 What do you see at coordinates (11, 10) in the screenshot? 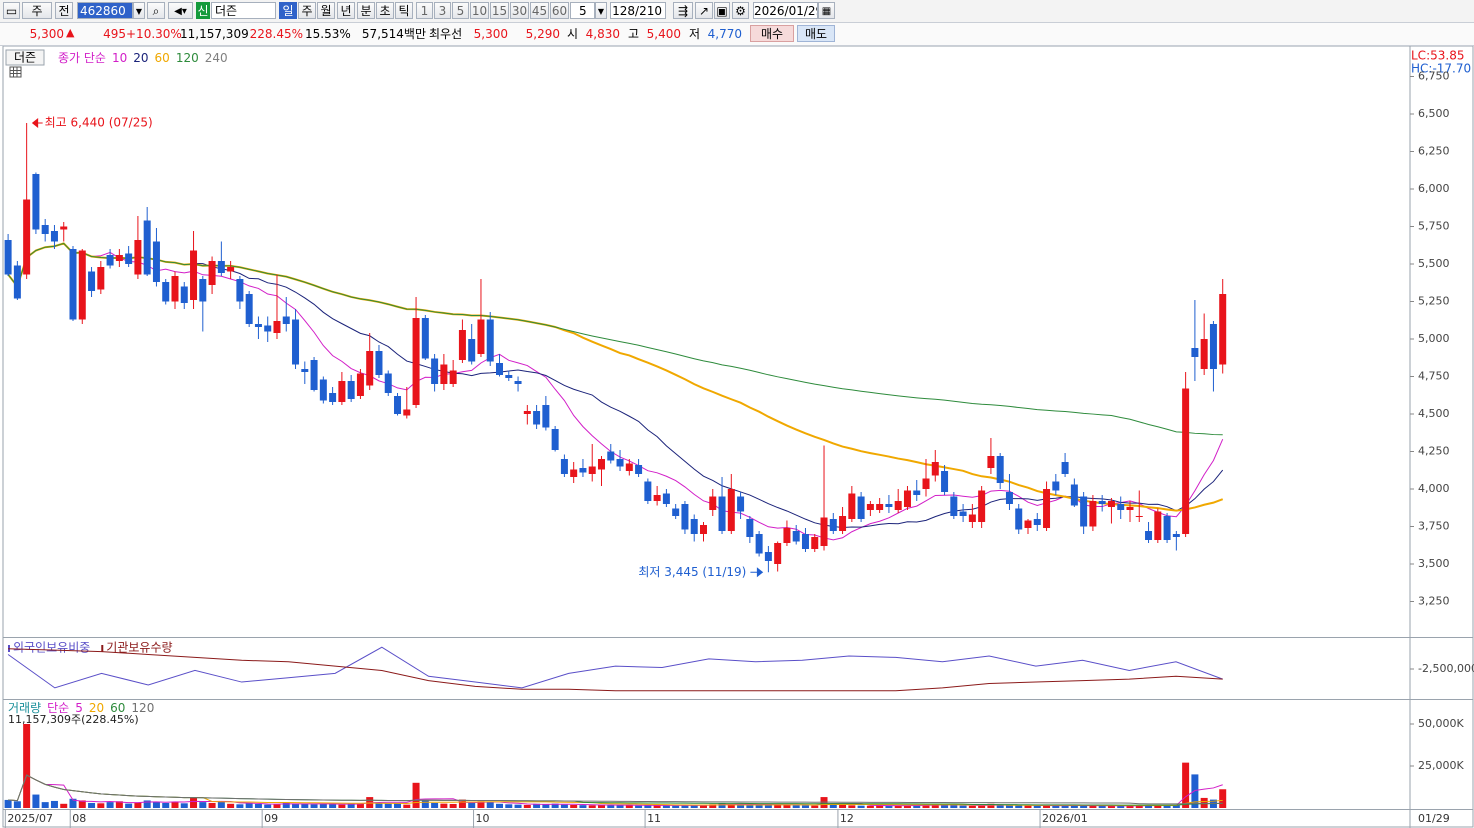
I see `layout-icon: ▭` at bounding box center [11, 10].